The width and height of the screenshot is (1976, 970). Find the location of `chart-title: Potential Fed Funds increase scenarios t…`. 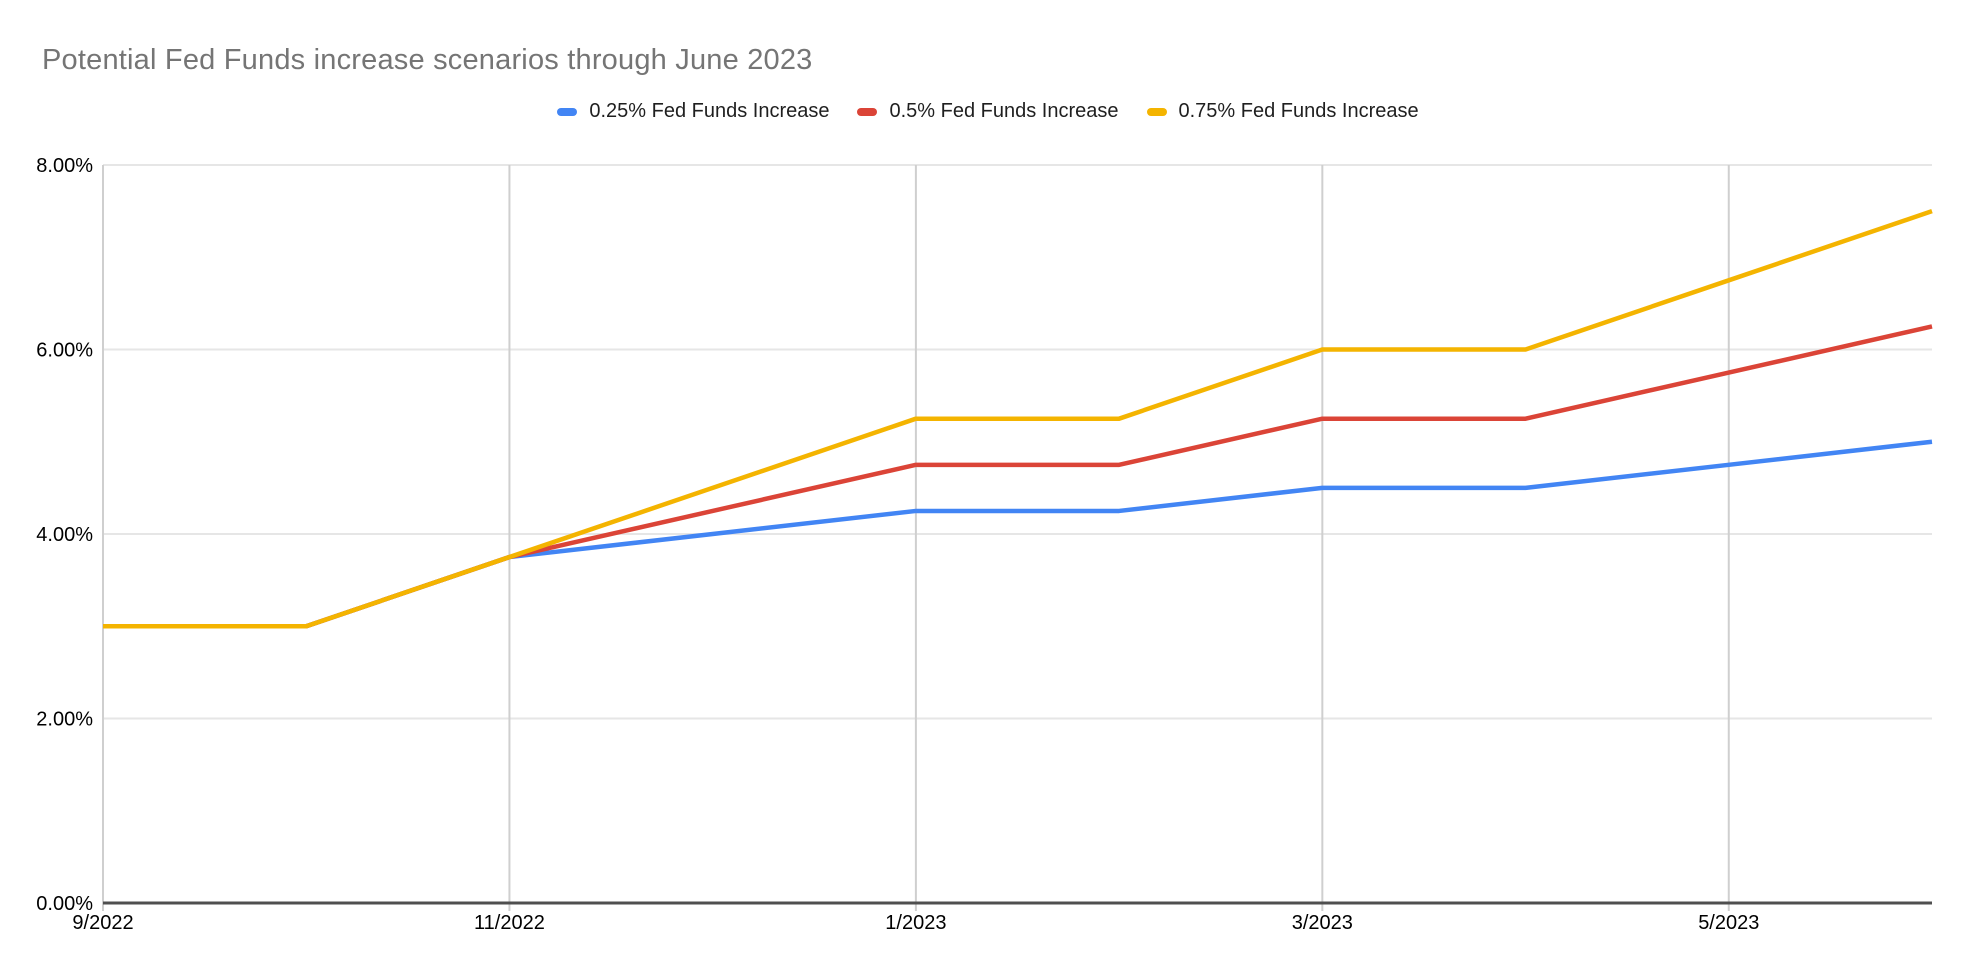

chart-title: Potential Fed Funds increase scenarios t… is located at coordinates (427, 60).